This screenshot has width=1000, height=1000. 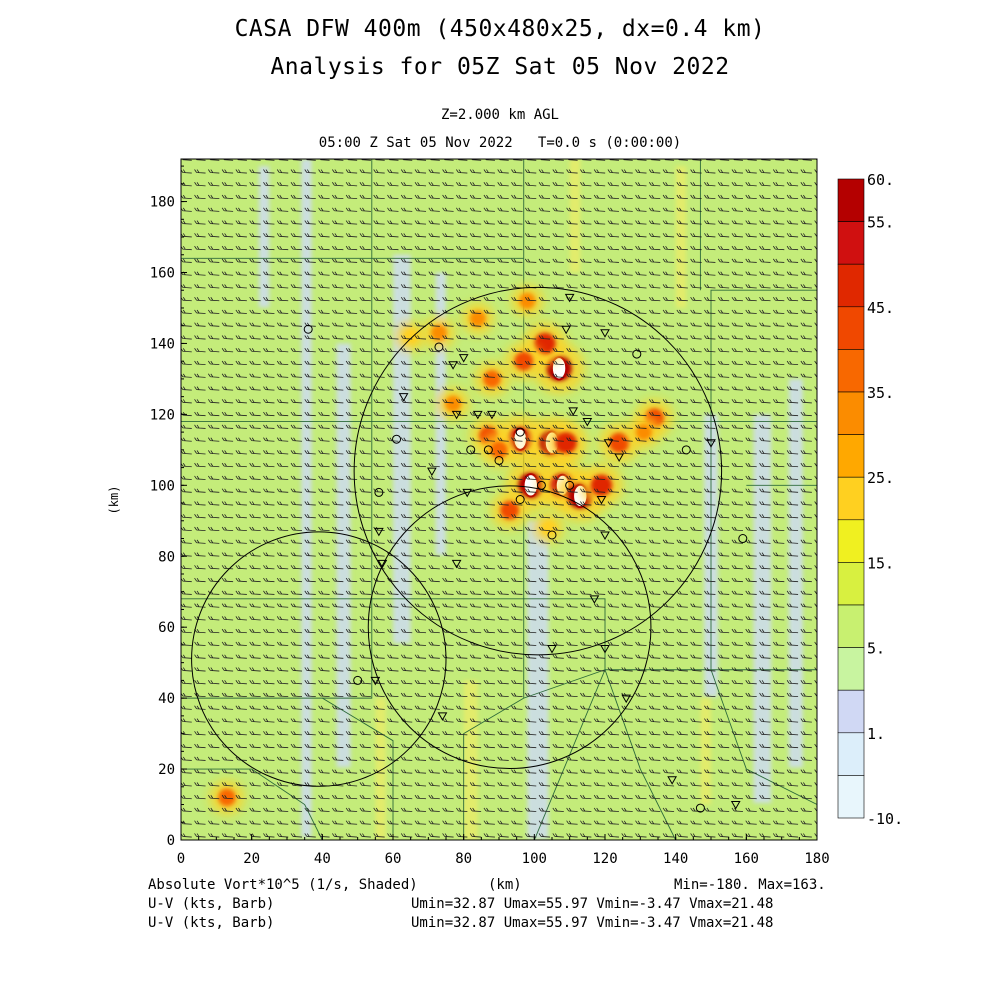 I want to click on x-tick-label: 0, so click(x=181, y=859).